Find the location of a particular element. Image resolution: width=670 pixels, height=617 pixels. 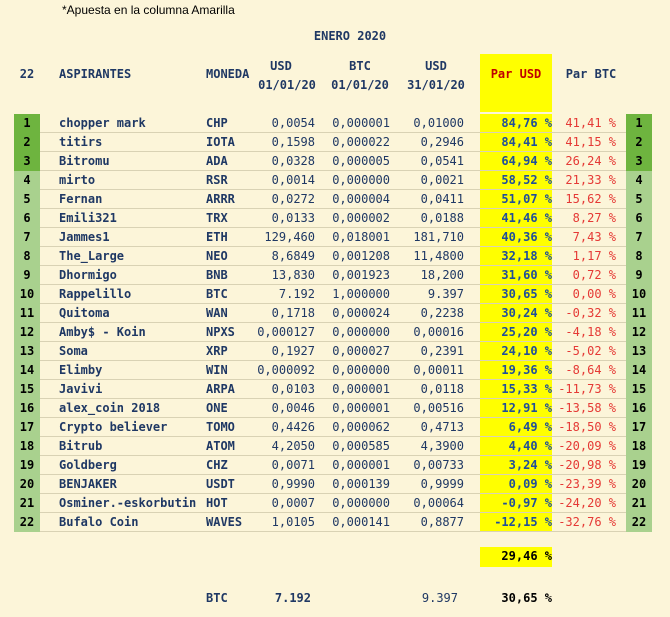

aspirant-name: Rappelillo is located at coordinates (95, 294).